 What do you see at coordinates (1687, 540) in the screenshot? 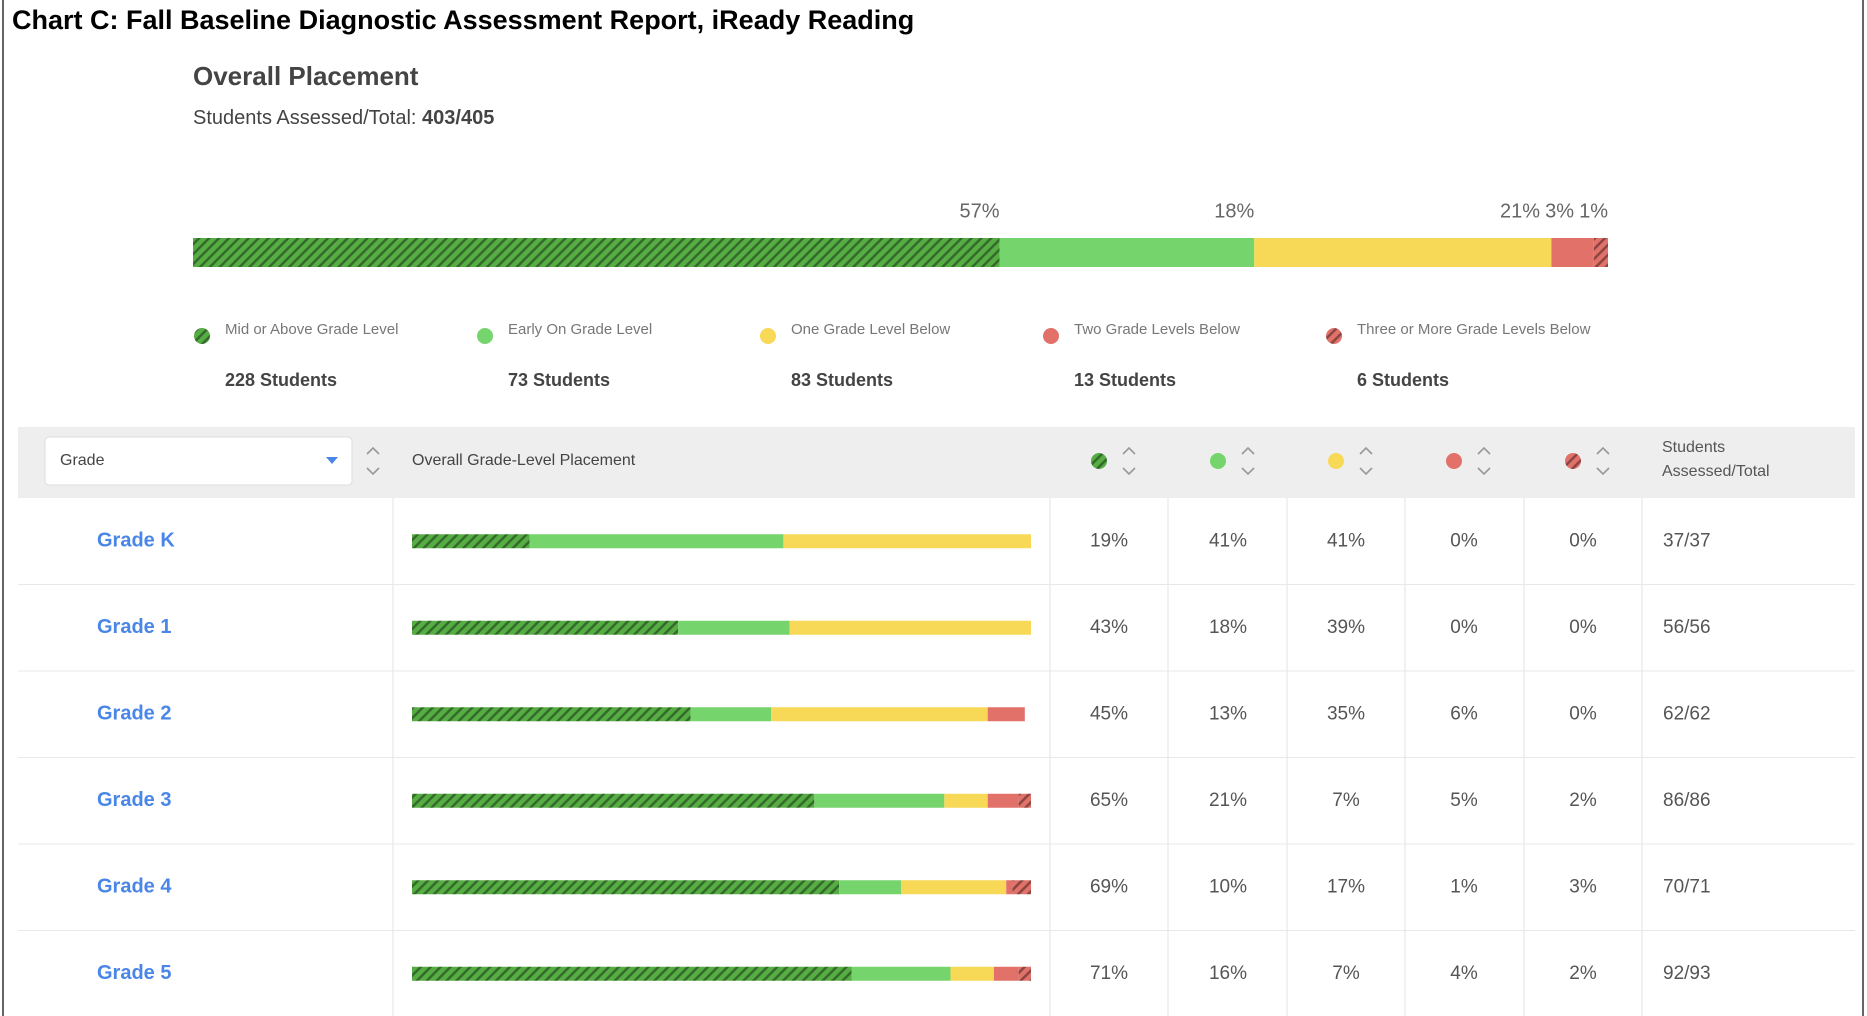
I see `row-total: 37/37` at bounding box center [1687, 540].